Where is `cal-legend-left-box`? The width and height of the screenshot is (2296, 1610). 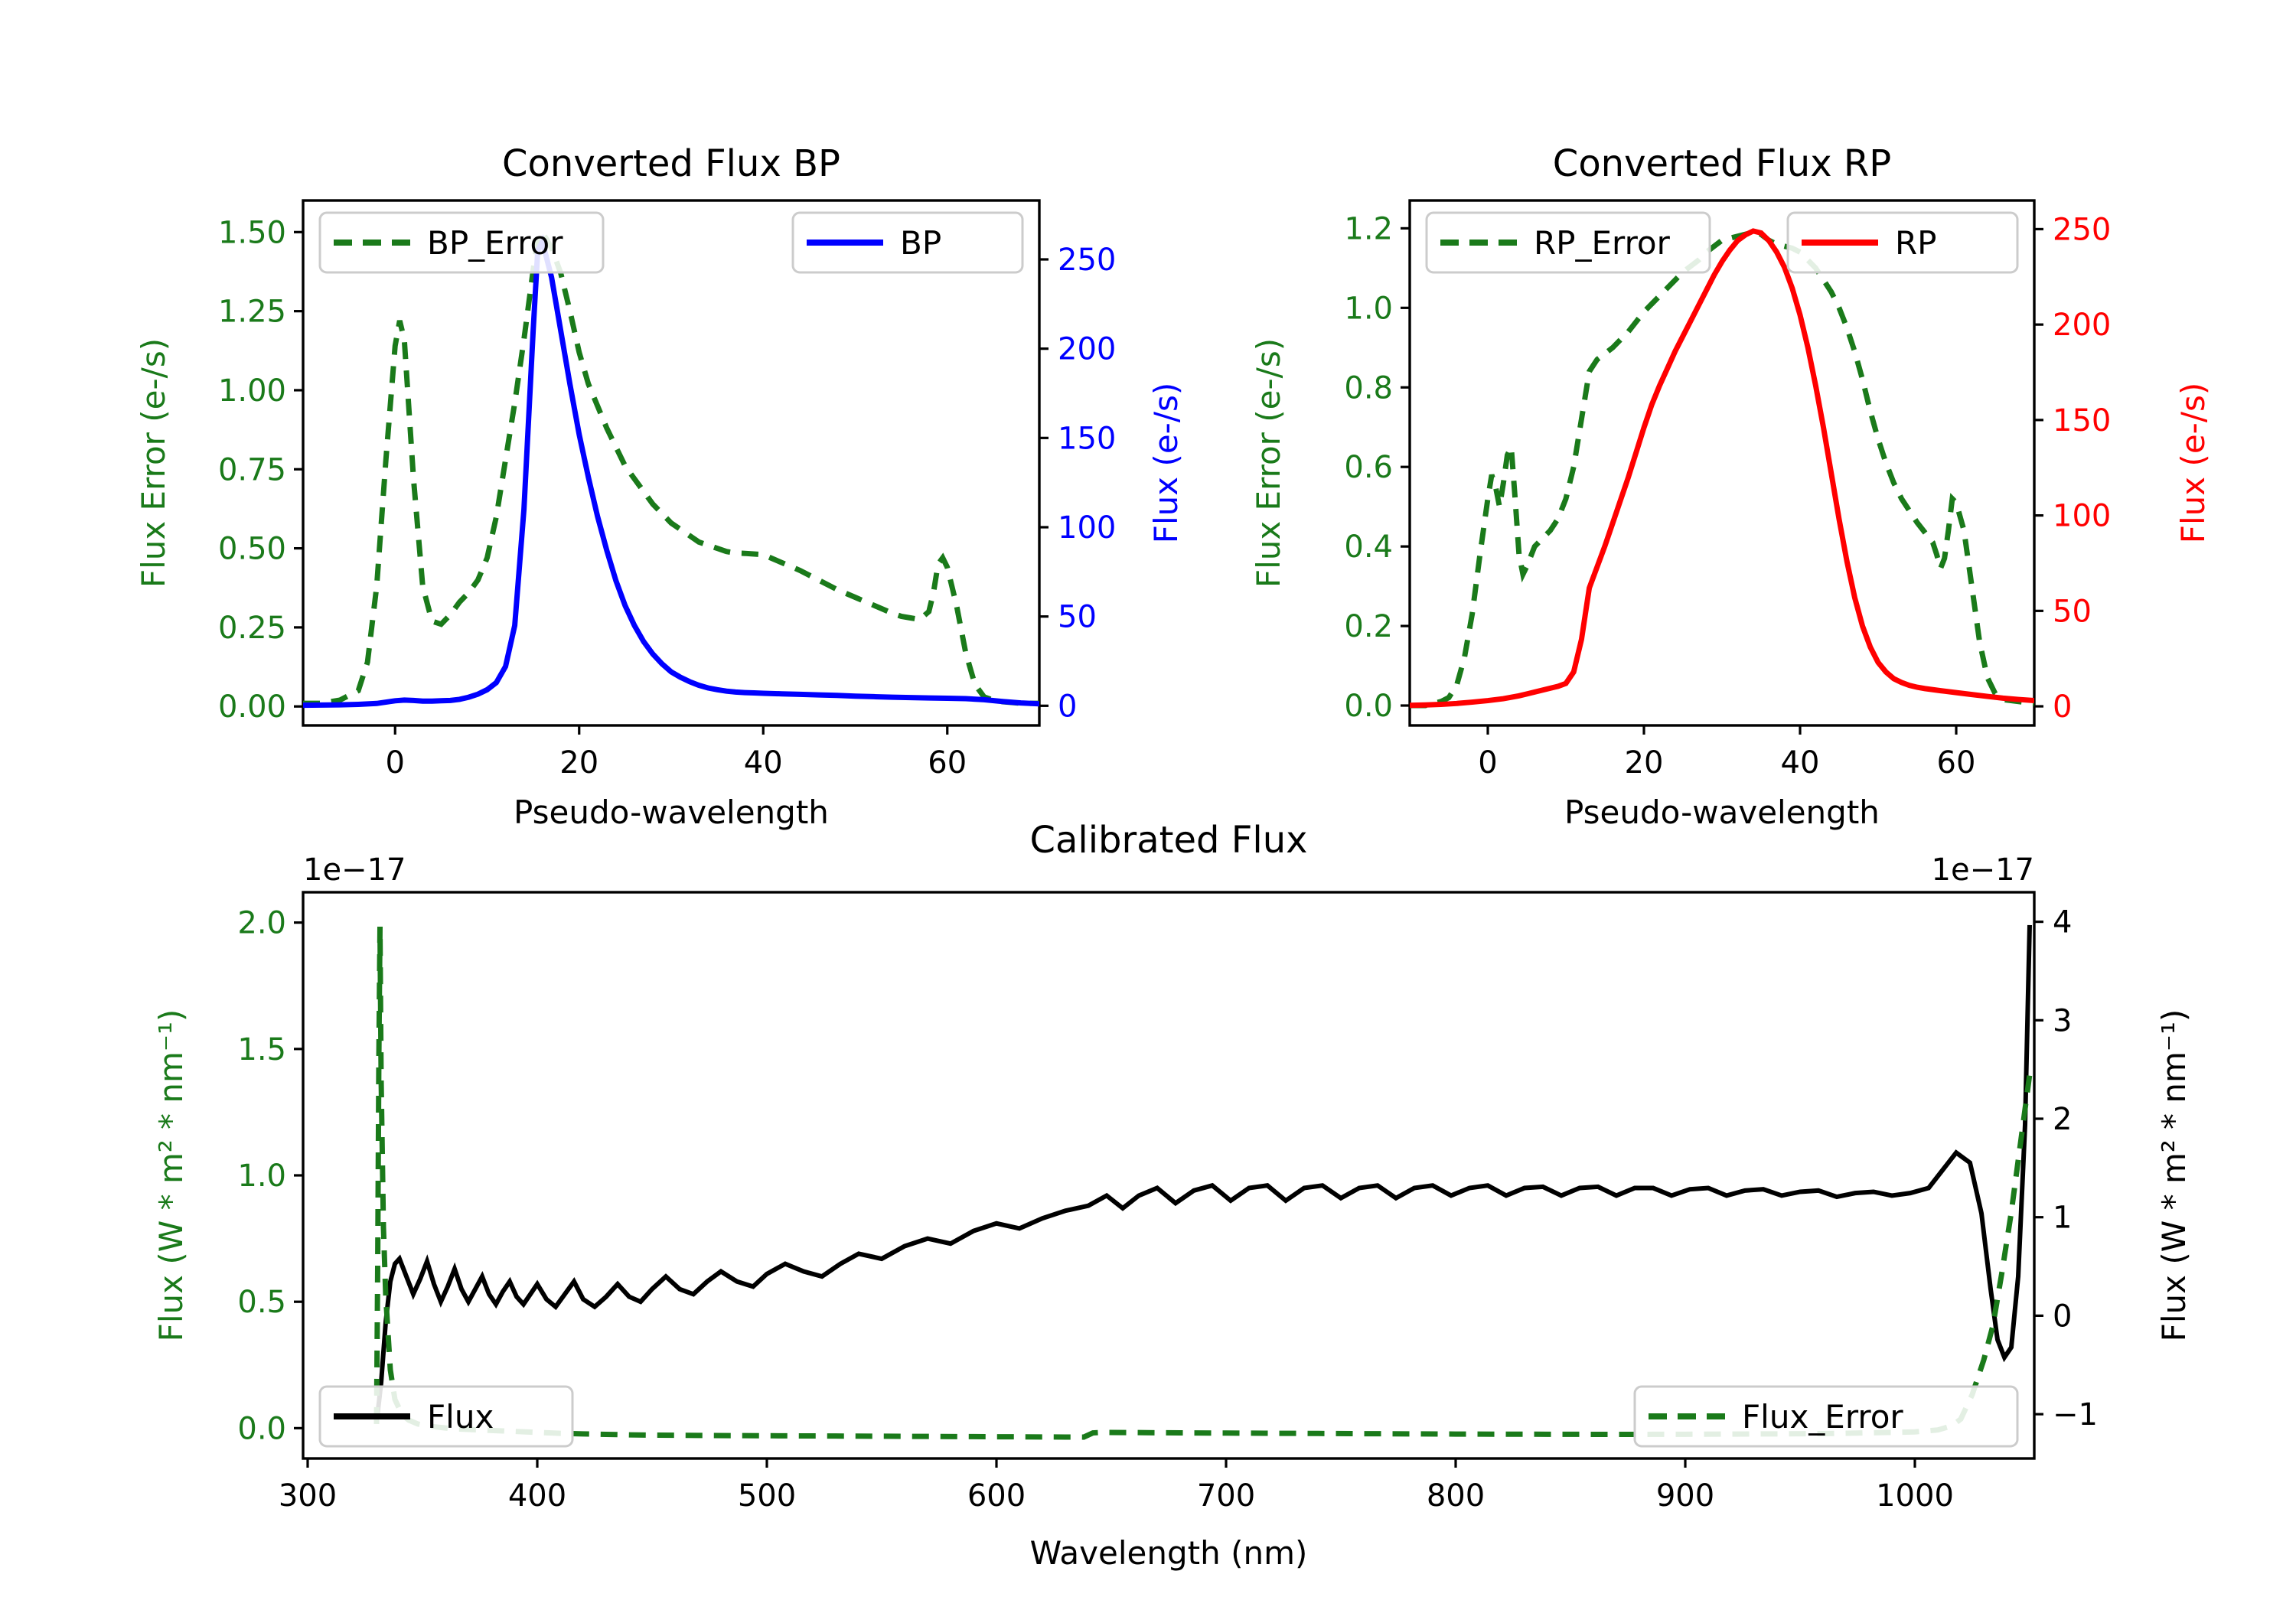 cal-legend-left-box is located at coordinates (446, 1416).